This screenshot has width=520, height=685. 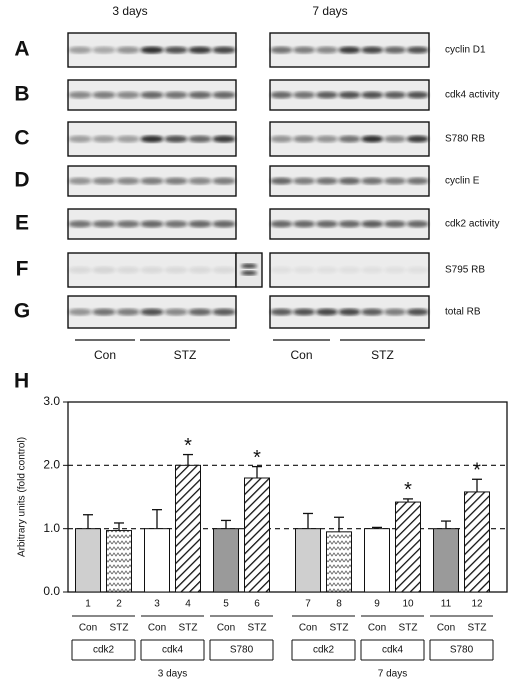 I want to click on y-tick-label: 1.0, so click(x=51, y=528).